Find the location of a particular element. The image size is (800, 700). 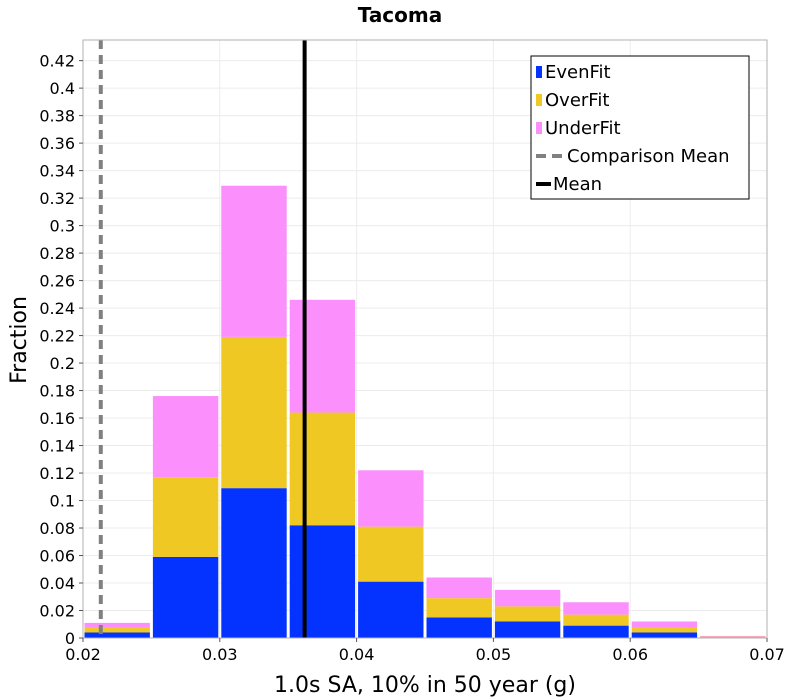

y-tick-label: 0.2 is located at coordinates (62, 363).